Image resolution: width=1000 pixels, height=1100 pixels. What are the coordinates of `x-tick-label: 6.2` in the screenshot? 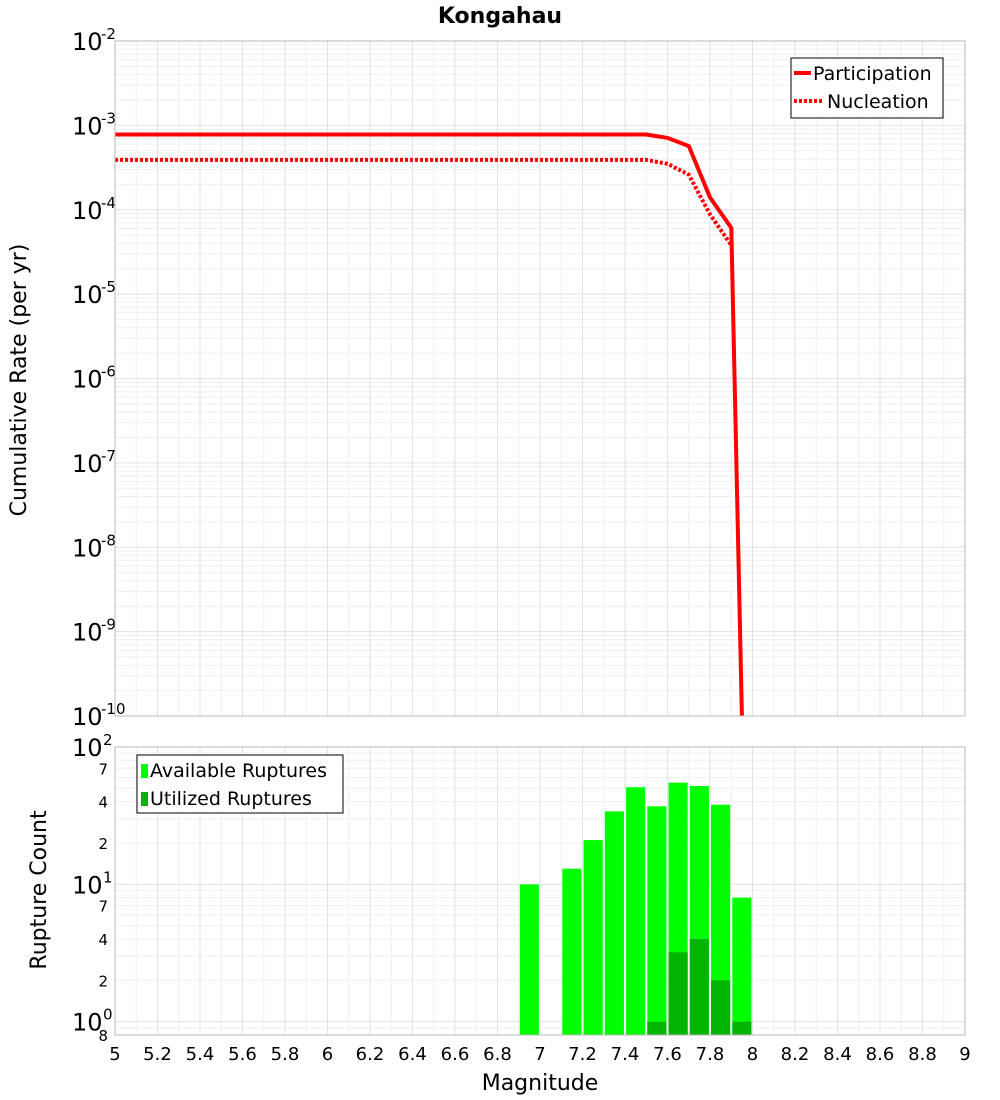 It's located at (370, 1054).